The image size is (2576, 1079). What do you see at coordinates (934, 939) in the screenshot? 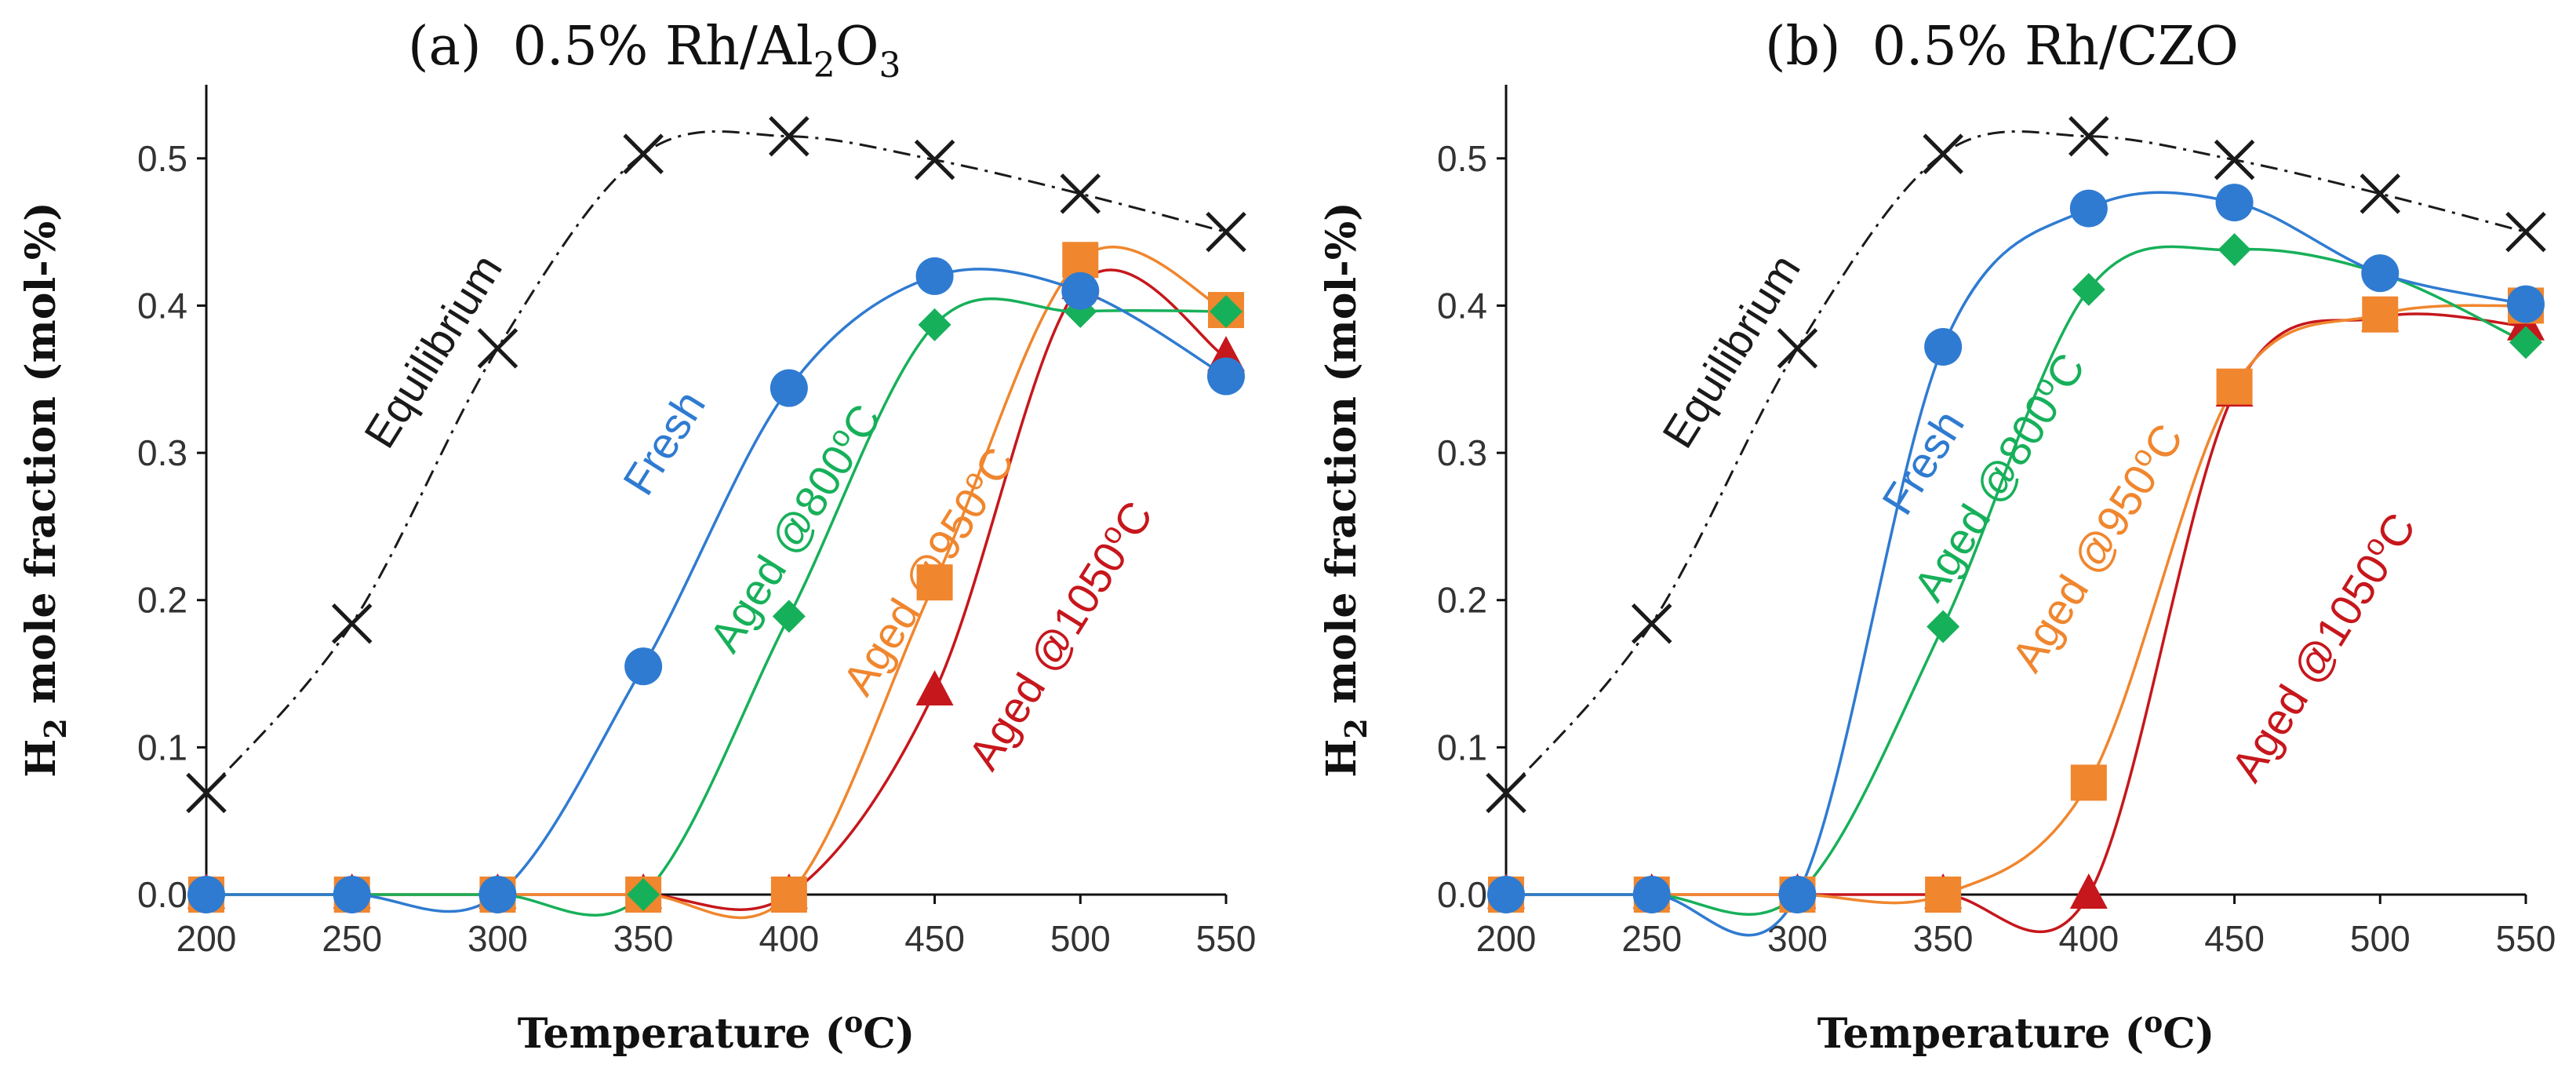
I see `panel-a-x-tick-label: 450` at bounding box center [934, 939].